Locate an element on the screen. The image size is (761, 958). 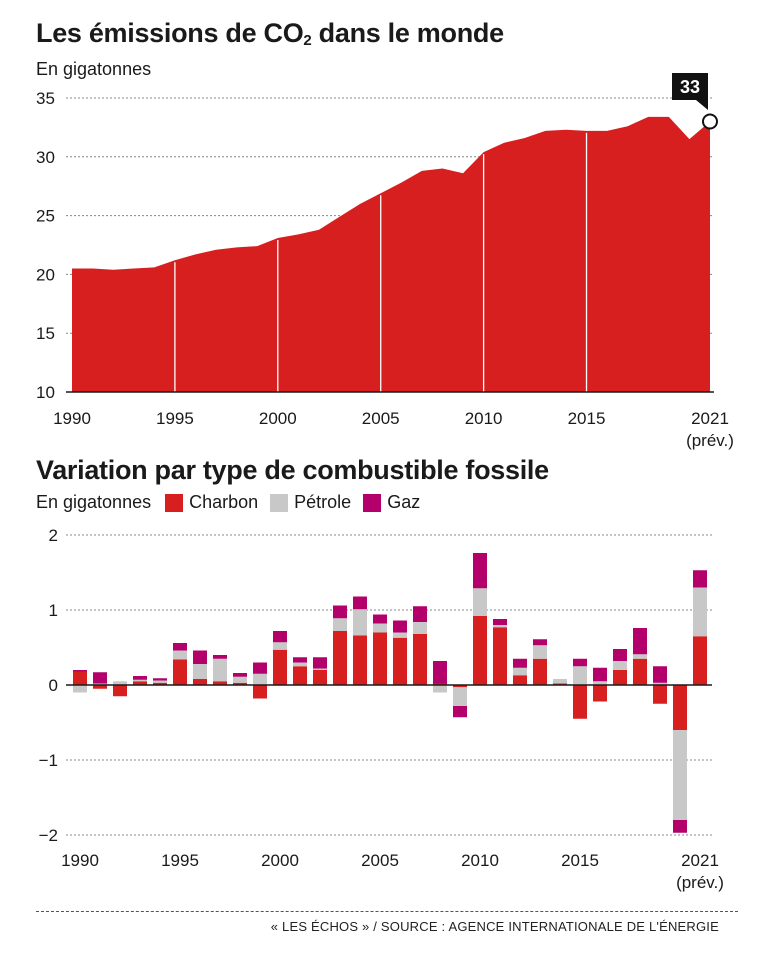
legend-swatch-petrole is located at coordinates (279, 502).